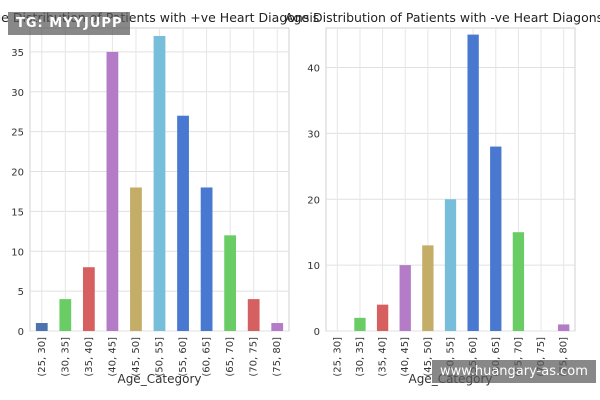 This screenshot has height=400, width=600. Describe the element at coordinates (17, 133) in the screenshot. I see `y-tick-label: 25` at that location.